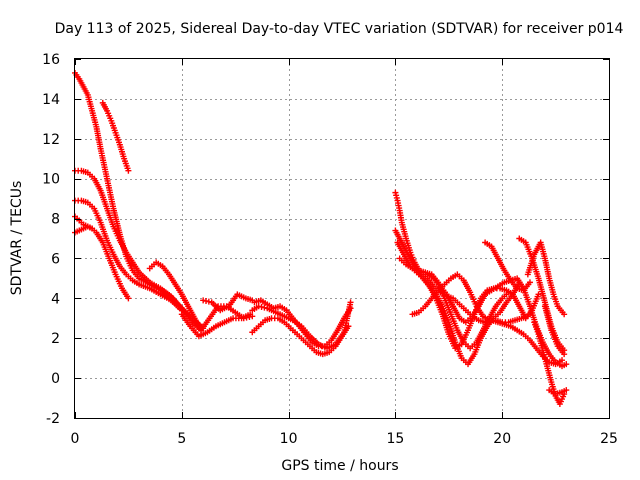 The image size is (640, 480). I want to click on x-tick-labels: 0 5 10 15 20 25, so click(344, 439).